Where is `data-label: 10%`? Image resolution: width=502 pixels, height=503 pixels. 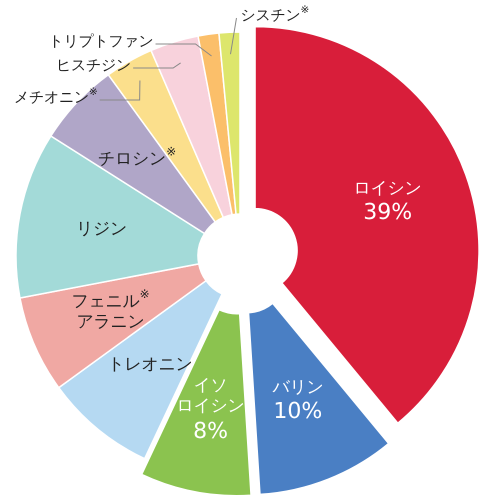
data-label: 10% is located at coordinates (297, 411).